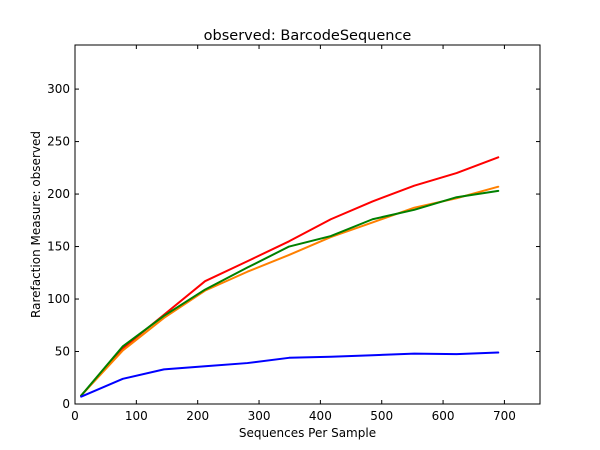  I want to click on x-tick-label: 400, so click(320, 416).